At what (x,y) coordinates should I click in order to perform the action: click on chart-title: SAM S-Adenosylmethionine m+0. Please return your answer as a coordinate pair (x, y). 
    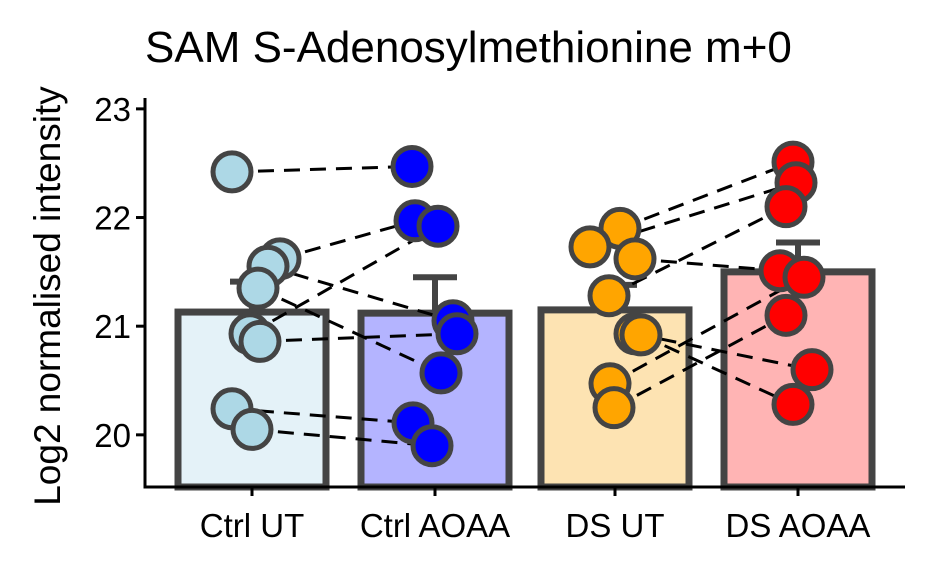
    Looking at the image, I should click on (468, 47).